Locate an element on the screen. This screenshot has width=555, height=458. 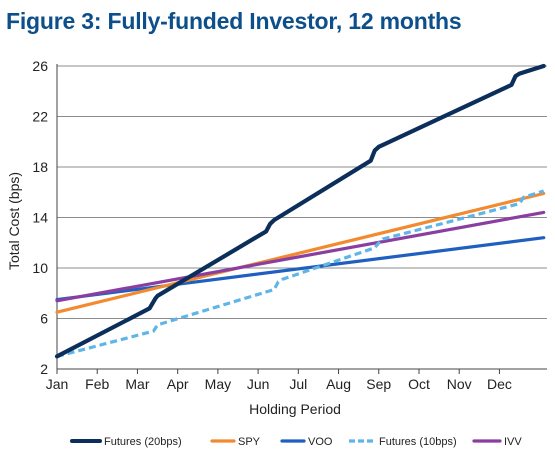
legend-label: Futures (20bps) is located at coordinates (143, 442).